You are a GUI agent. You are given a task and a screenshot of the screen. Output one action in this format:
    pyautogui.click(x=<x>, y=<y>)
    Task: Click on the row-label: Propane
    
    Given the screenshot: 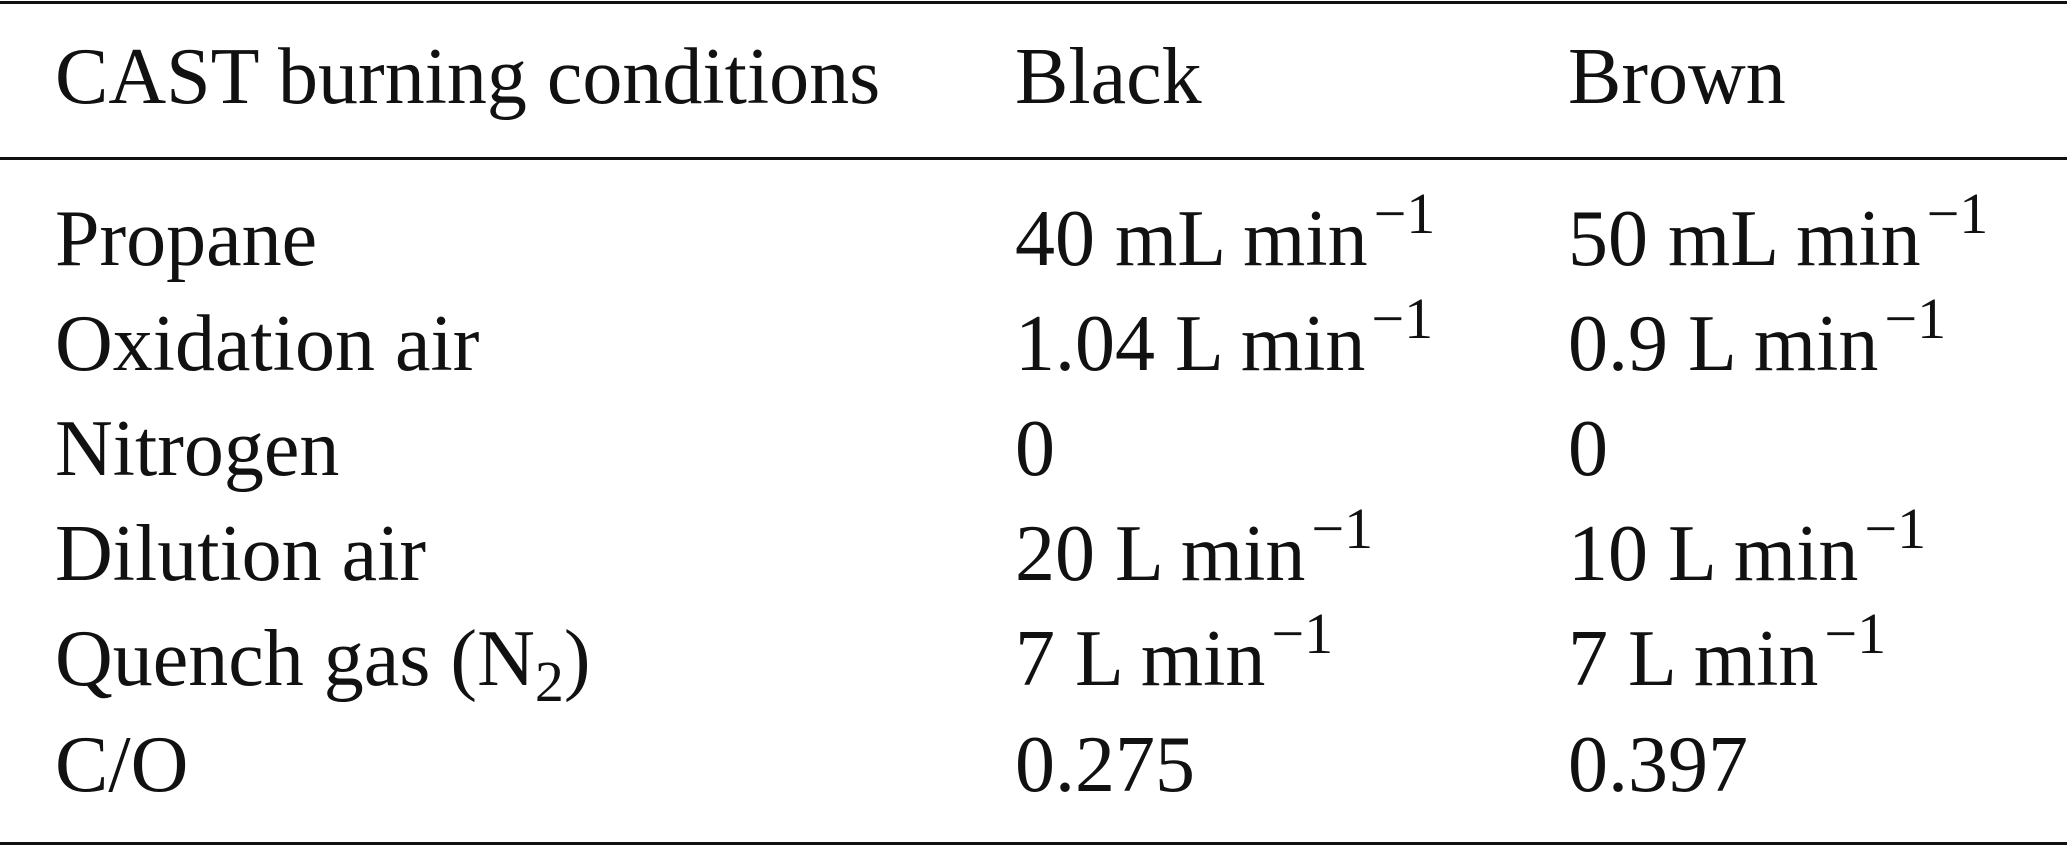 What is the action you would take?
    pyautogui.click(x=186, y=239)
    